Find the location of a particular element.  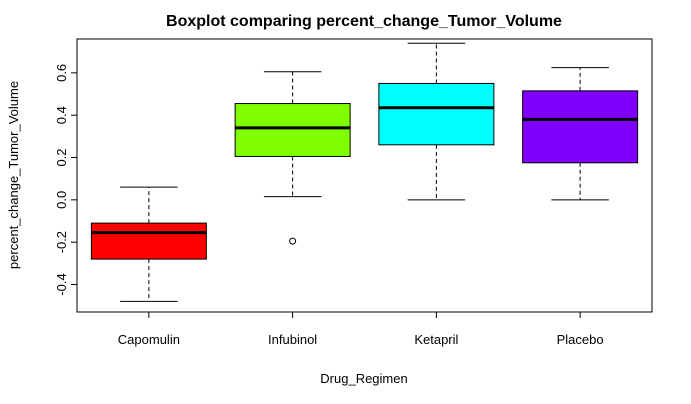

y-tick-label: 0.0 is located at coordinates (61, 200).